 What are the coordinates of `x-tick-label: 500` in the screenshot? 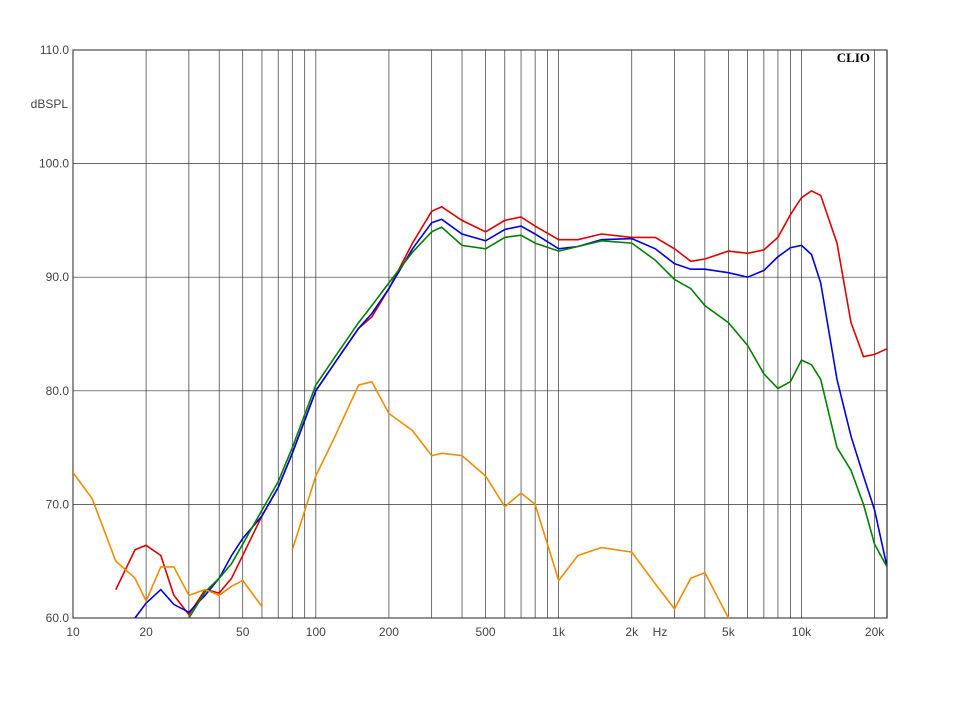 It's located at (486, 632).